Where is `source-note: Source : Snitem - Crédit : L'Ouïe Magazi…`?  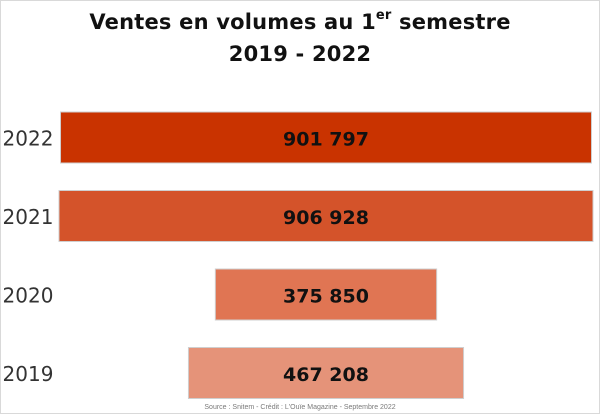 source-note: Source : Snitem - Crédit : L'Ouïe Magazi… is located at coordinates (300, 407).